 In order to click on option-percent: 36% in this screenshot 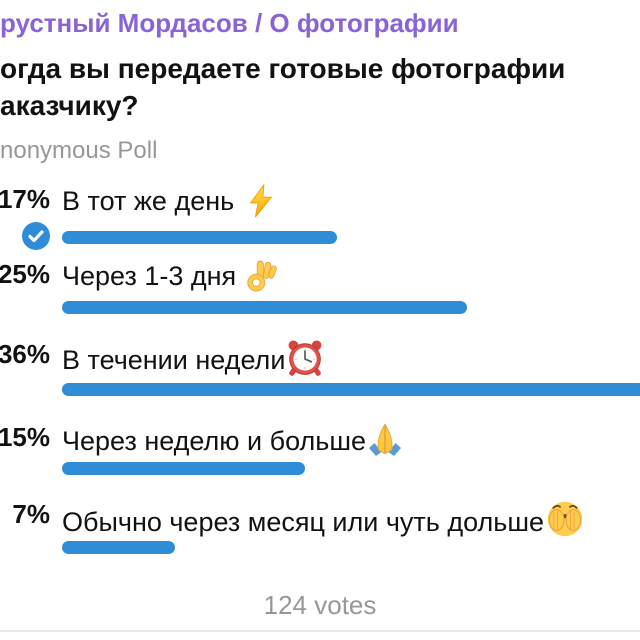, I will do `click(25, 354)`.